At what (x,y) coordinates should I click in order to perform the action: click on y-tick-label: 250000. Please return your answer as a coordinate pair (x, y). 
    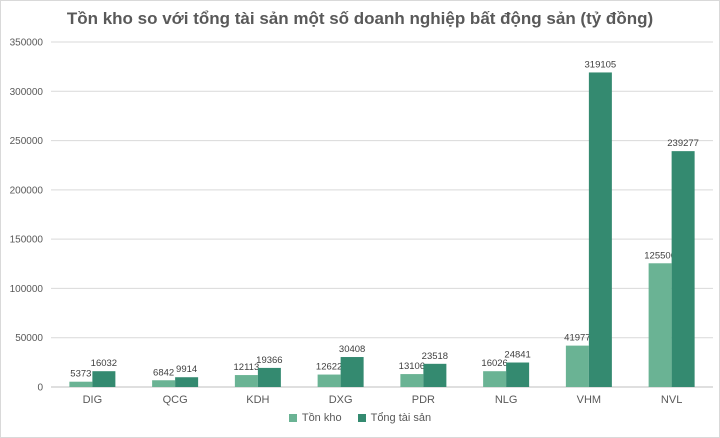
    Looking at the image, I should click on (27, 141).